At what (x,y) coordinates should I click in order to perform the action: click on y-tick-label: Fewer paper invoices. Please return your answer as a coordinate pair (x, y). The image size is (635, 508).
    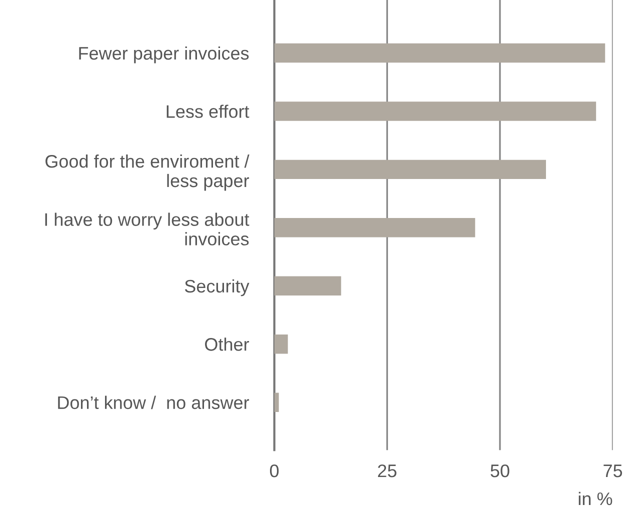
    Looking at the image, I should click on (164, 55).